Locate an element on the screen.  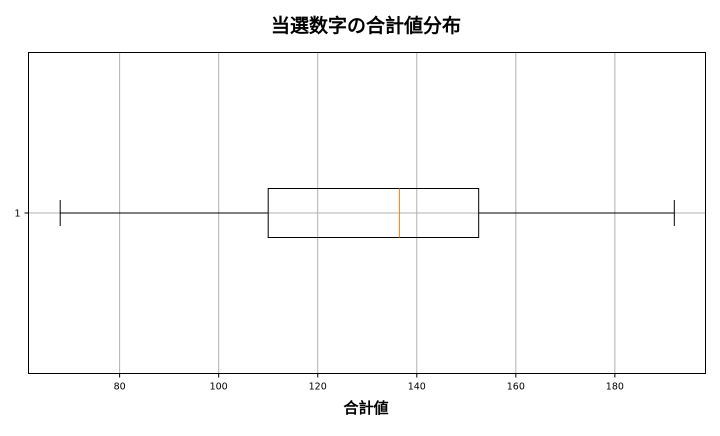
x-tick-label: 160 is located at coordinates (516, 387).